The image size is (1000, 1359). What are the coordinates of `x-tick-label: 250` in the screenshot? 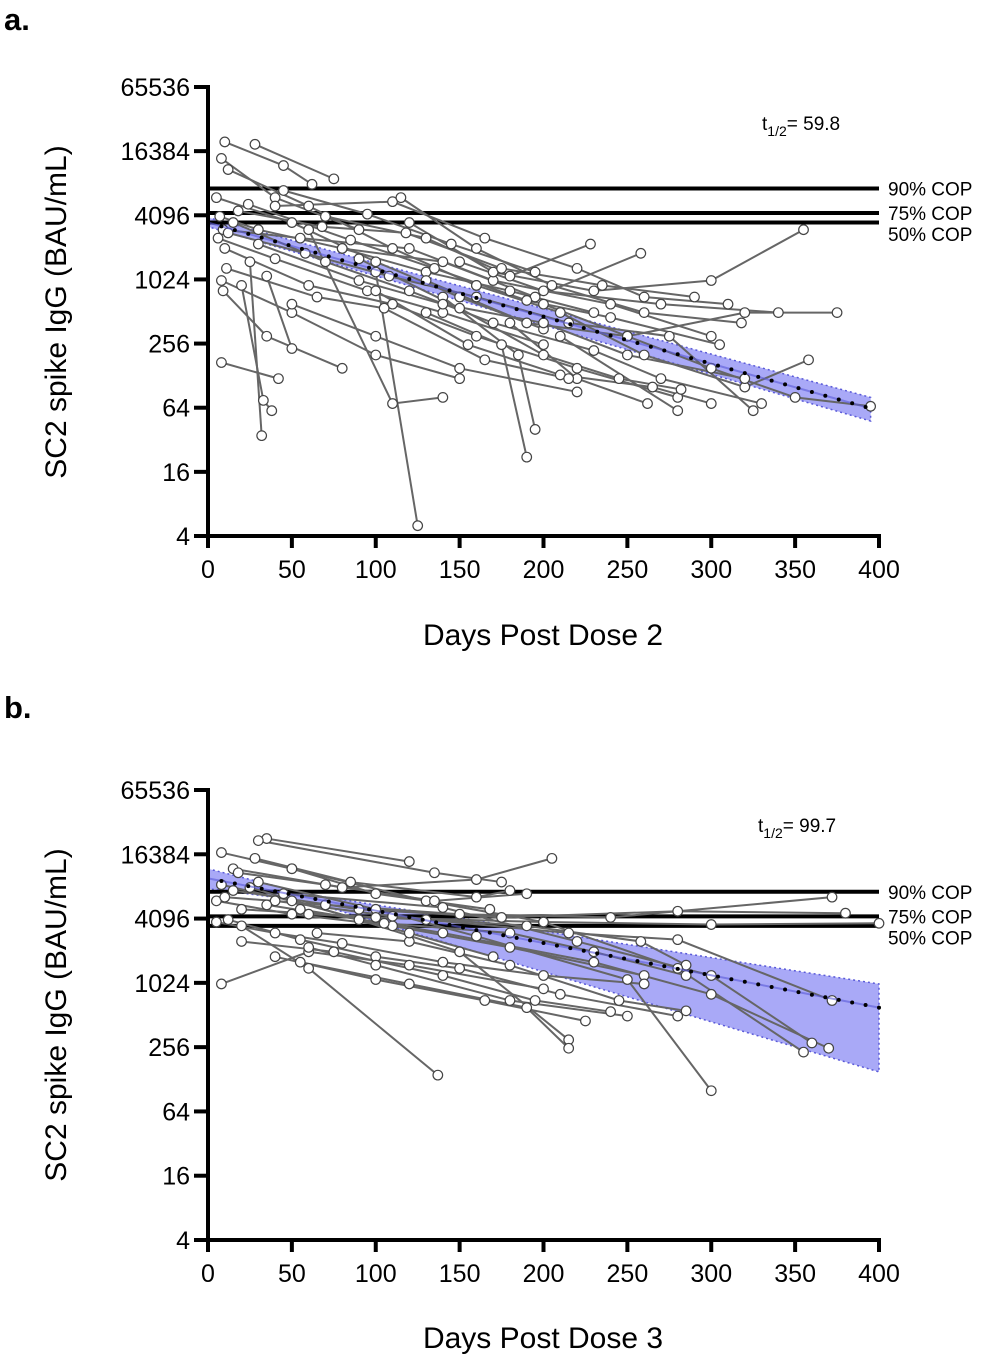 It's located at (628, 570).